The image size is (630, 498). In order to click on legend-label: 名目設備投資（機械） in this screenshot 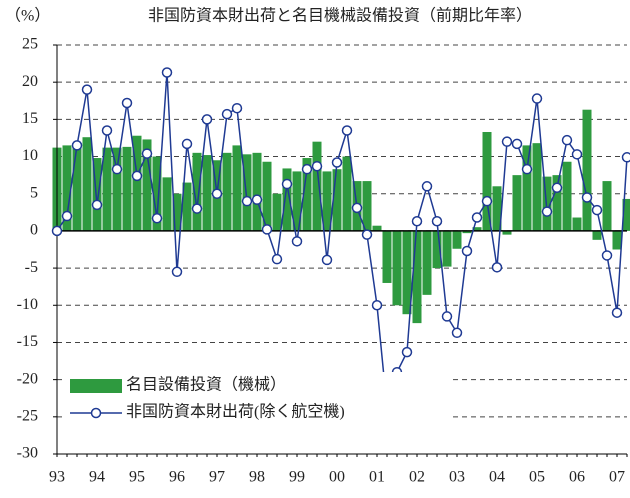, I will do `click(206, 385)`.